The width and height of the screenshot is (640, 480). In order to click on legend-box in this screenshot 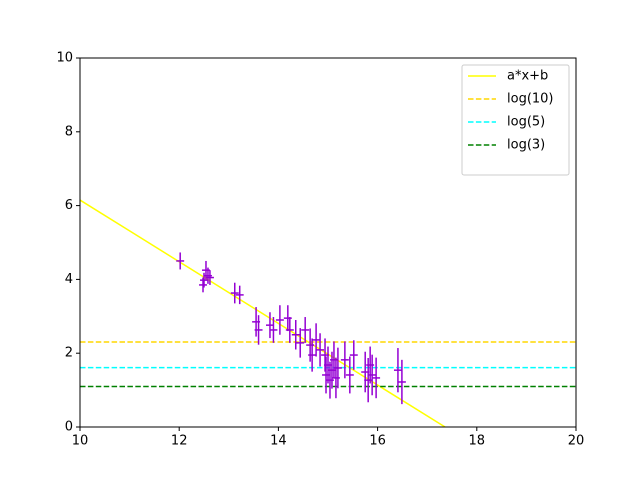, I will do `click(515, 120)`.